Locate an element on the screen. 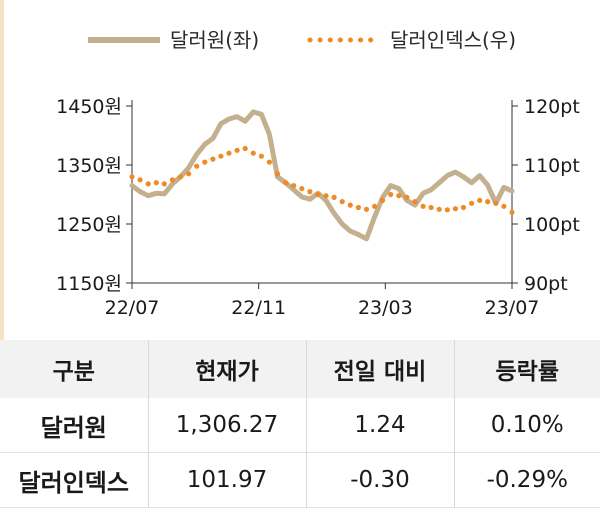 The image size is (600, 508). header-category: 구분 is located at coordinates (74, 369).